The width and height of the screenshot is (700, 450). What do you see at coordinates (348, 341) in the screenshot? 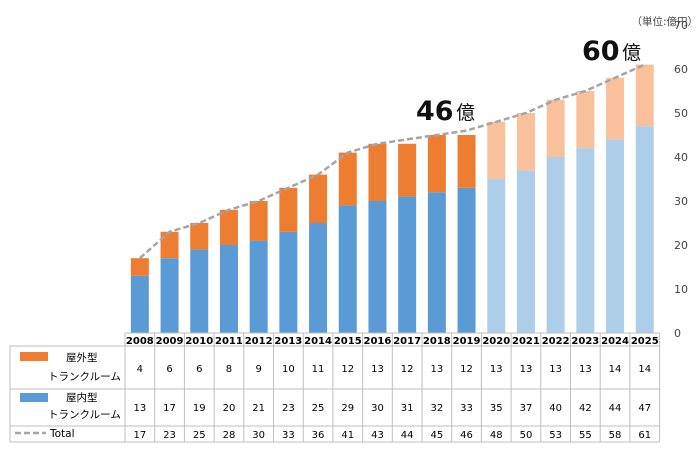
I see `x-tick-2015: 2015` at bounding box center [348, 341].